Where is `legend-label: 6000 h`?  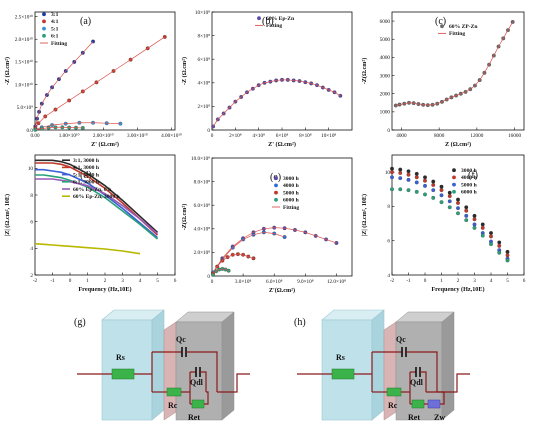 legend-label: 6000 h is located at coordinates (291, 201).